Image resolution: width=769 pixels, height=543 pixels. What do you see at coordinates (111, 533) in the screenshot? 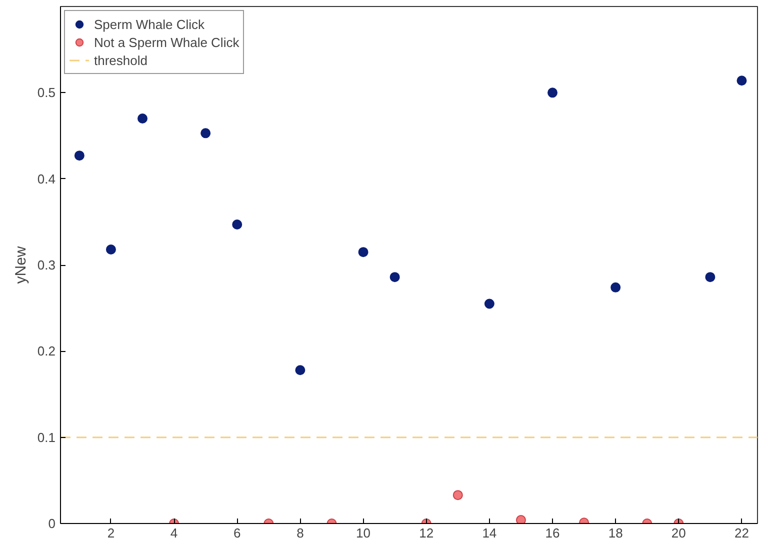
I see `x-tick-label: 2` at bounding box center [111, 533].